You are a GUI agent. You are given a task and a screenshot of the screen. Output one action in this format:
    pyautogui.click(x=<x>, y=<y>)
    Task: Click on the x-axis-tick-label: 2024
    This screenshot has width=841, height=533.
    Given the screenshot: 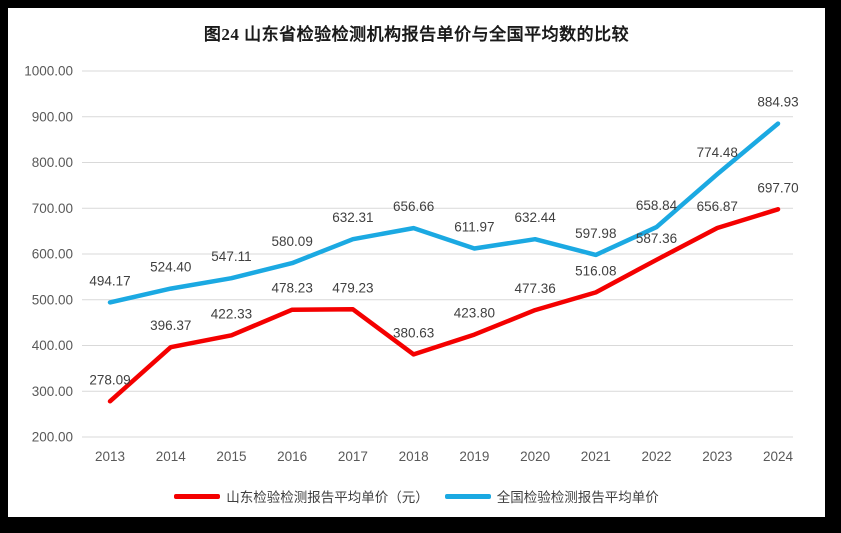 What is the action you would take?
    pyautogui.click(x=778, y=456)
    